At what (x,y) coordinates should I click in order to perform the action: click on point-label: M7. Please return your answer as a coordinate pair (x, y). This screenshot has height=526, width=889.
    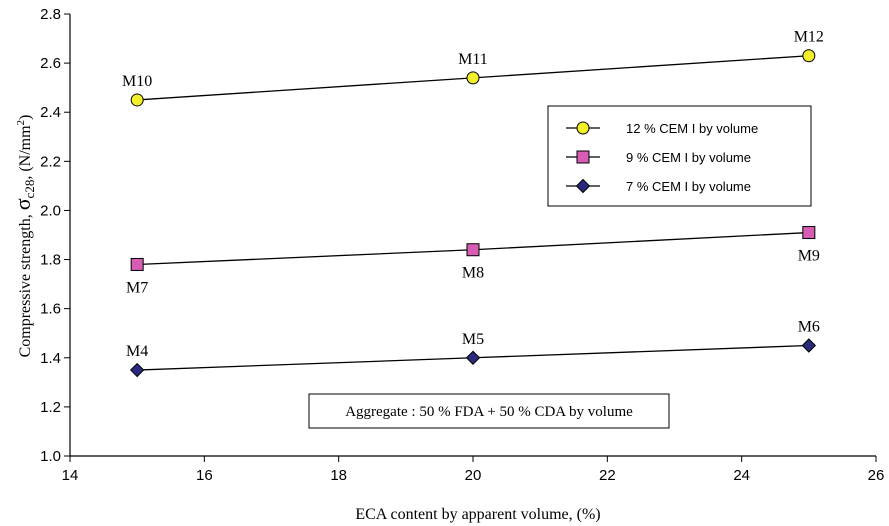
    Looking at the image, I should click on (137, 287).